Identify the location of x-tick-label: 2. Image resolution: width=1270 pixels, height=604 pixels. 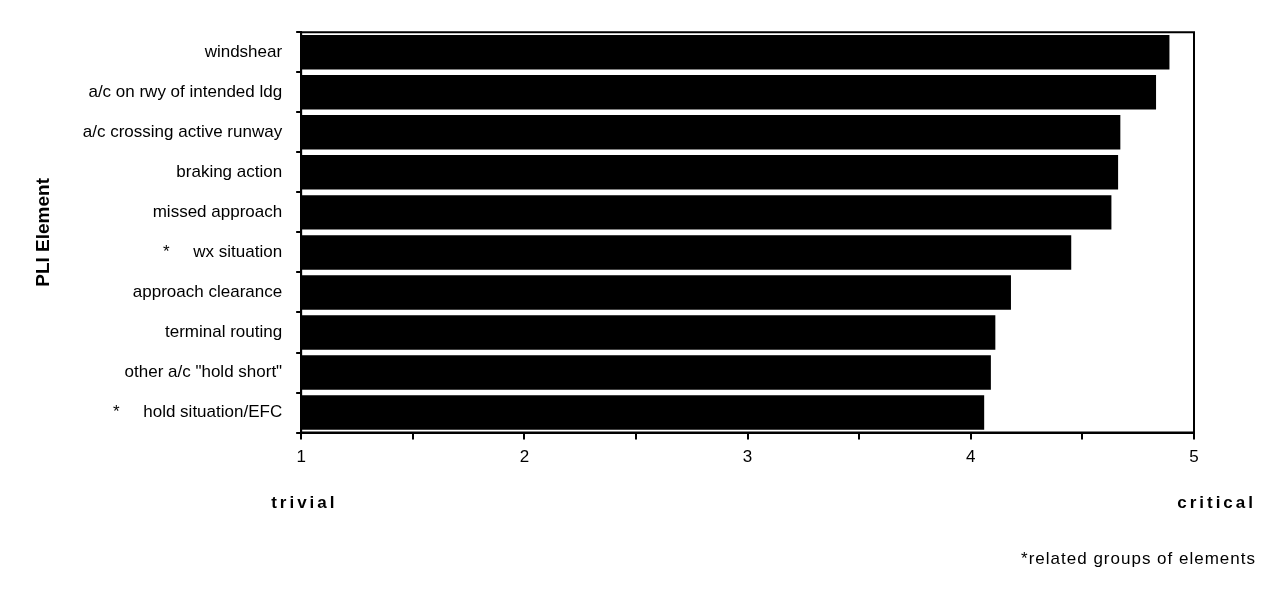
(524, 457).